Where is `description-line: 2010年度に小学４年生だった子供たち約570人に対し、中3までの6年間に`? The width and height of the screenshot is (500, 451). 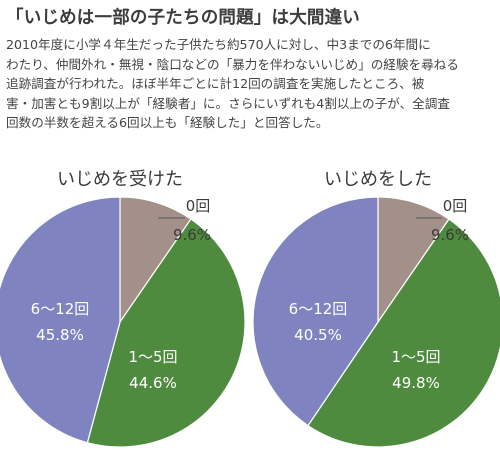 description-line: 2010年度に小学４年生だった子供たち約570人に対し、中3までの6年間に is located at coordinates (218, 44).